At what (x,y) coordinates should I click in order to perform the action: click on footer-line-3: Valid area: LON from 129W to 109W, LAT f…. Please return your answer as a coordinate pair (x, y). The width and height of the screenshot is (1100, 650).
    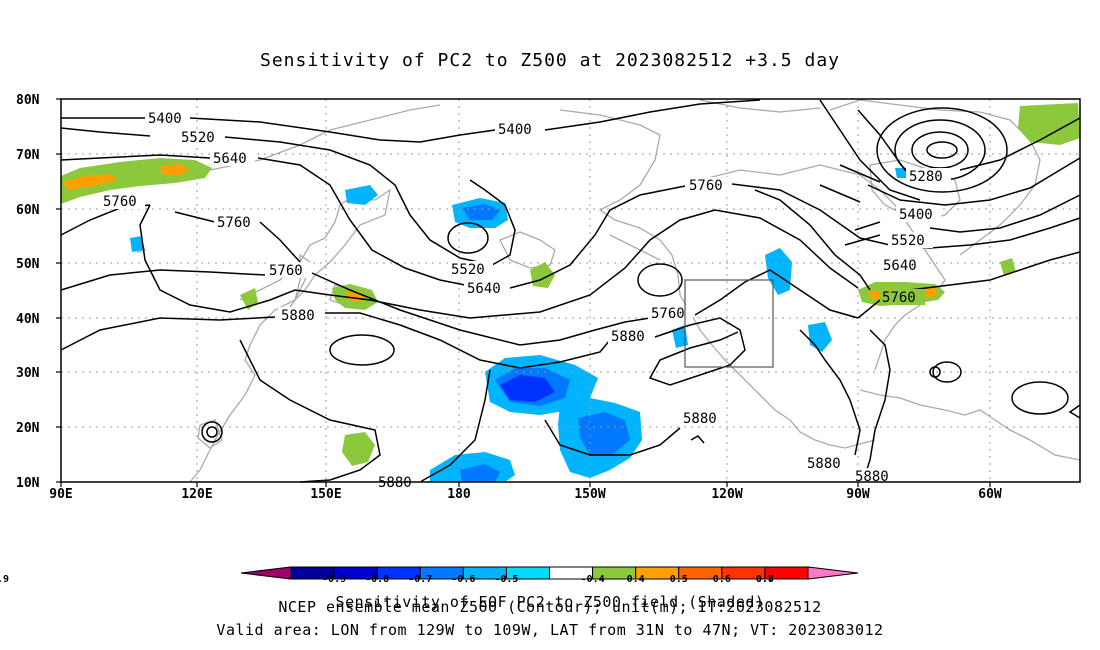
    Looking at the image, I should click on (550, 630).